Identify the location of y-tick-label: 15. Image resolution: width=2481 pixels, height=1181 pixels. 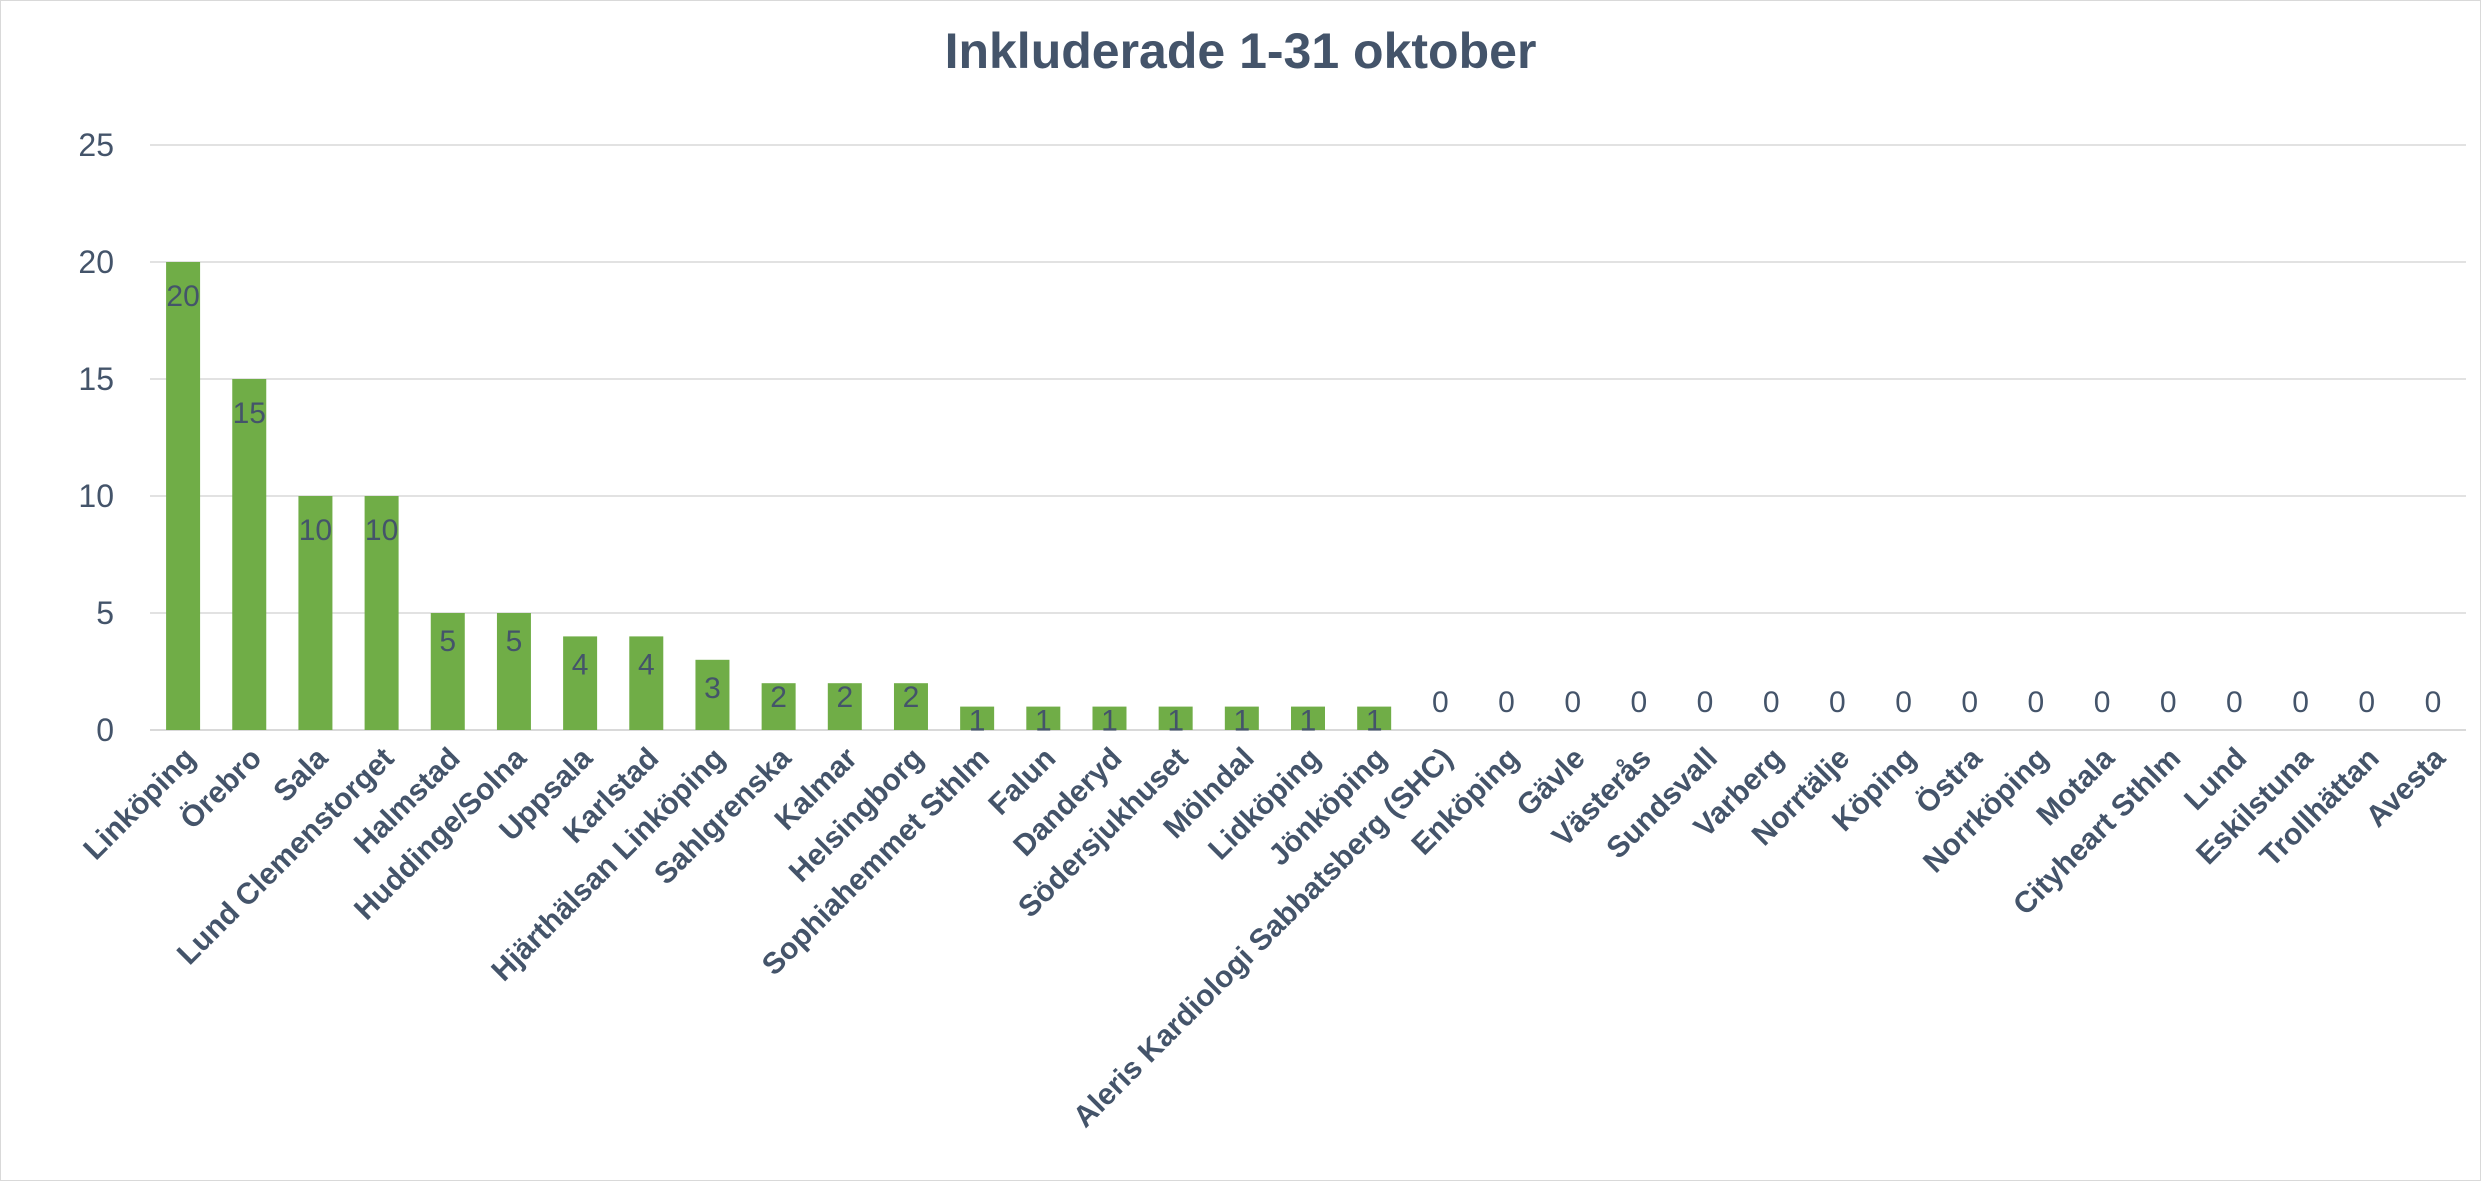
(96, 379).